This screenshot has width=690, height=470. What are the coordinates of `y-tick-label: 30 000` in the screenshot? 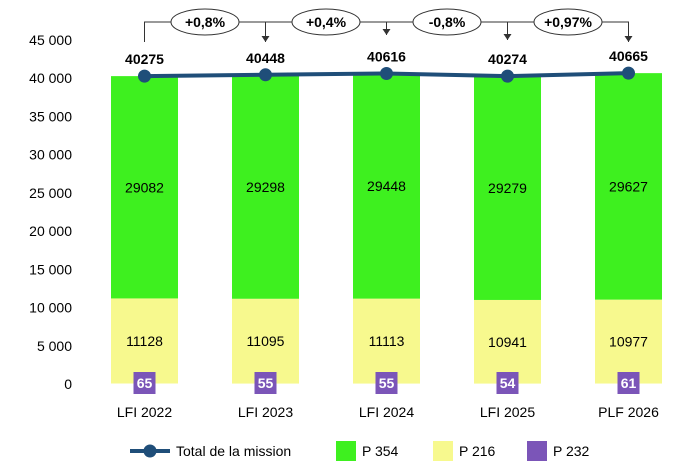 It's located at (50, 155).